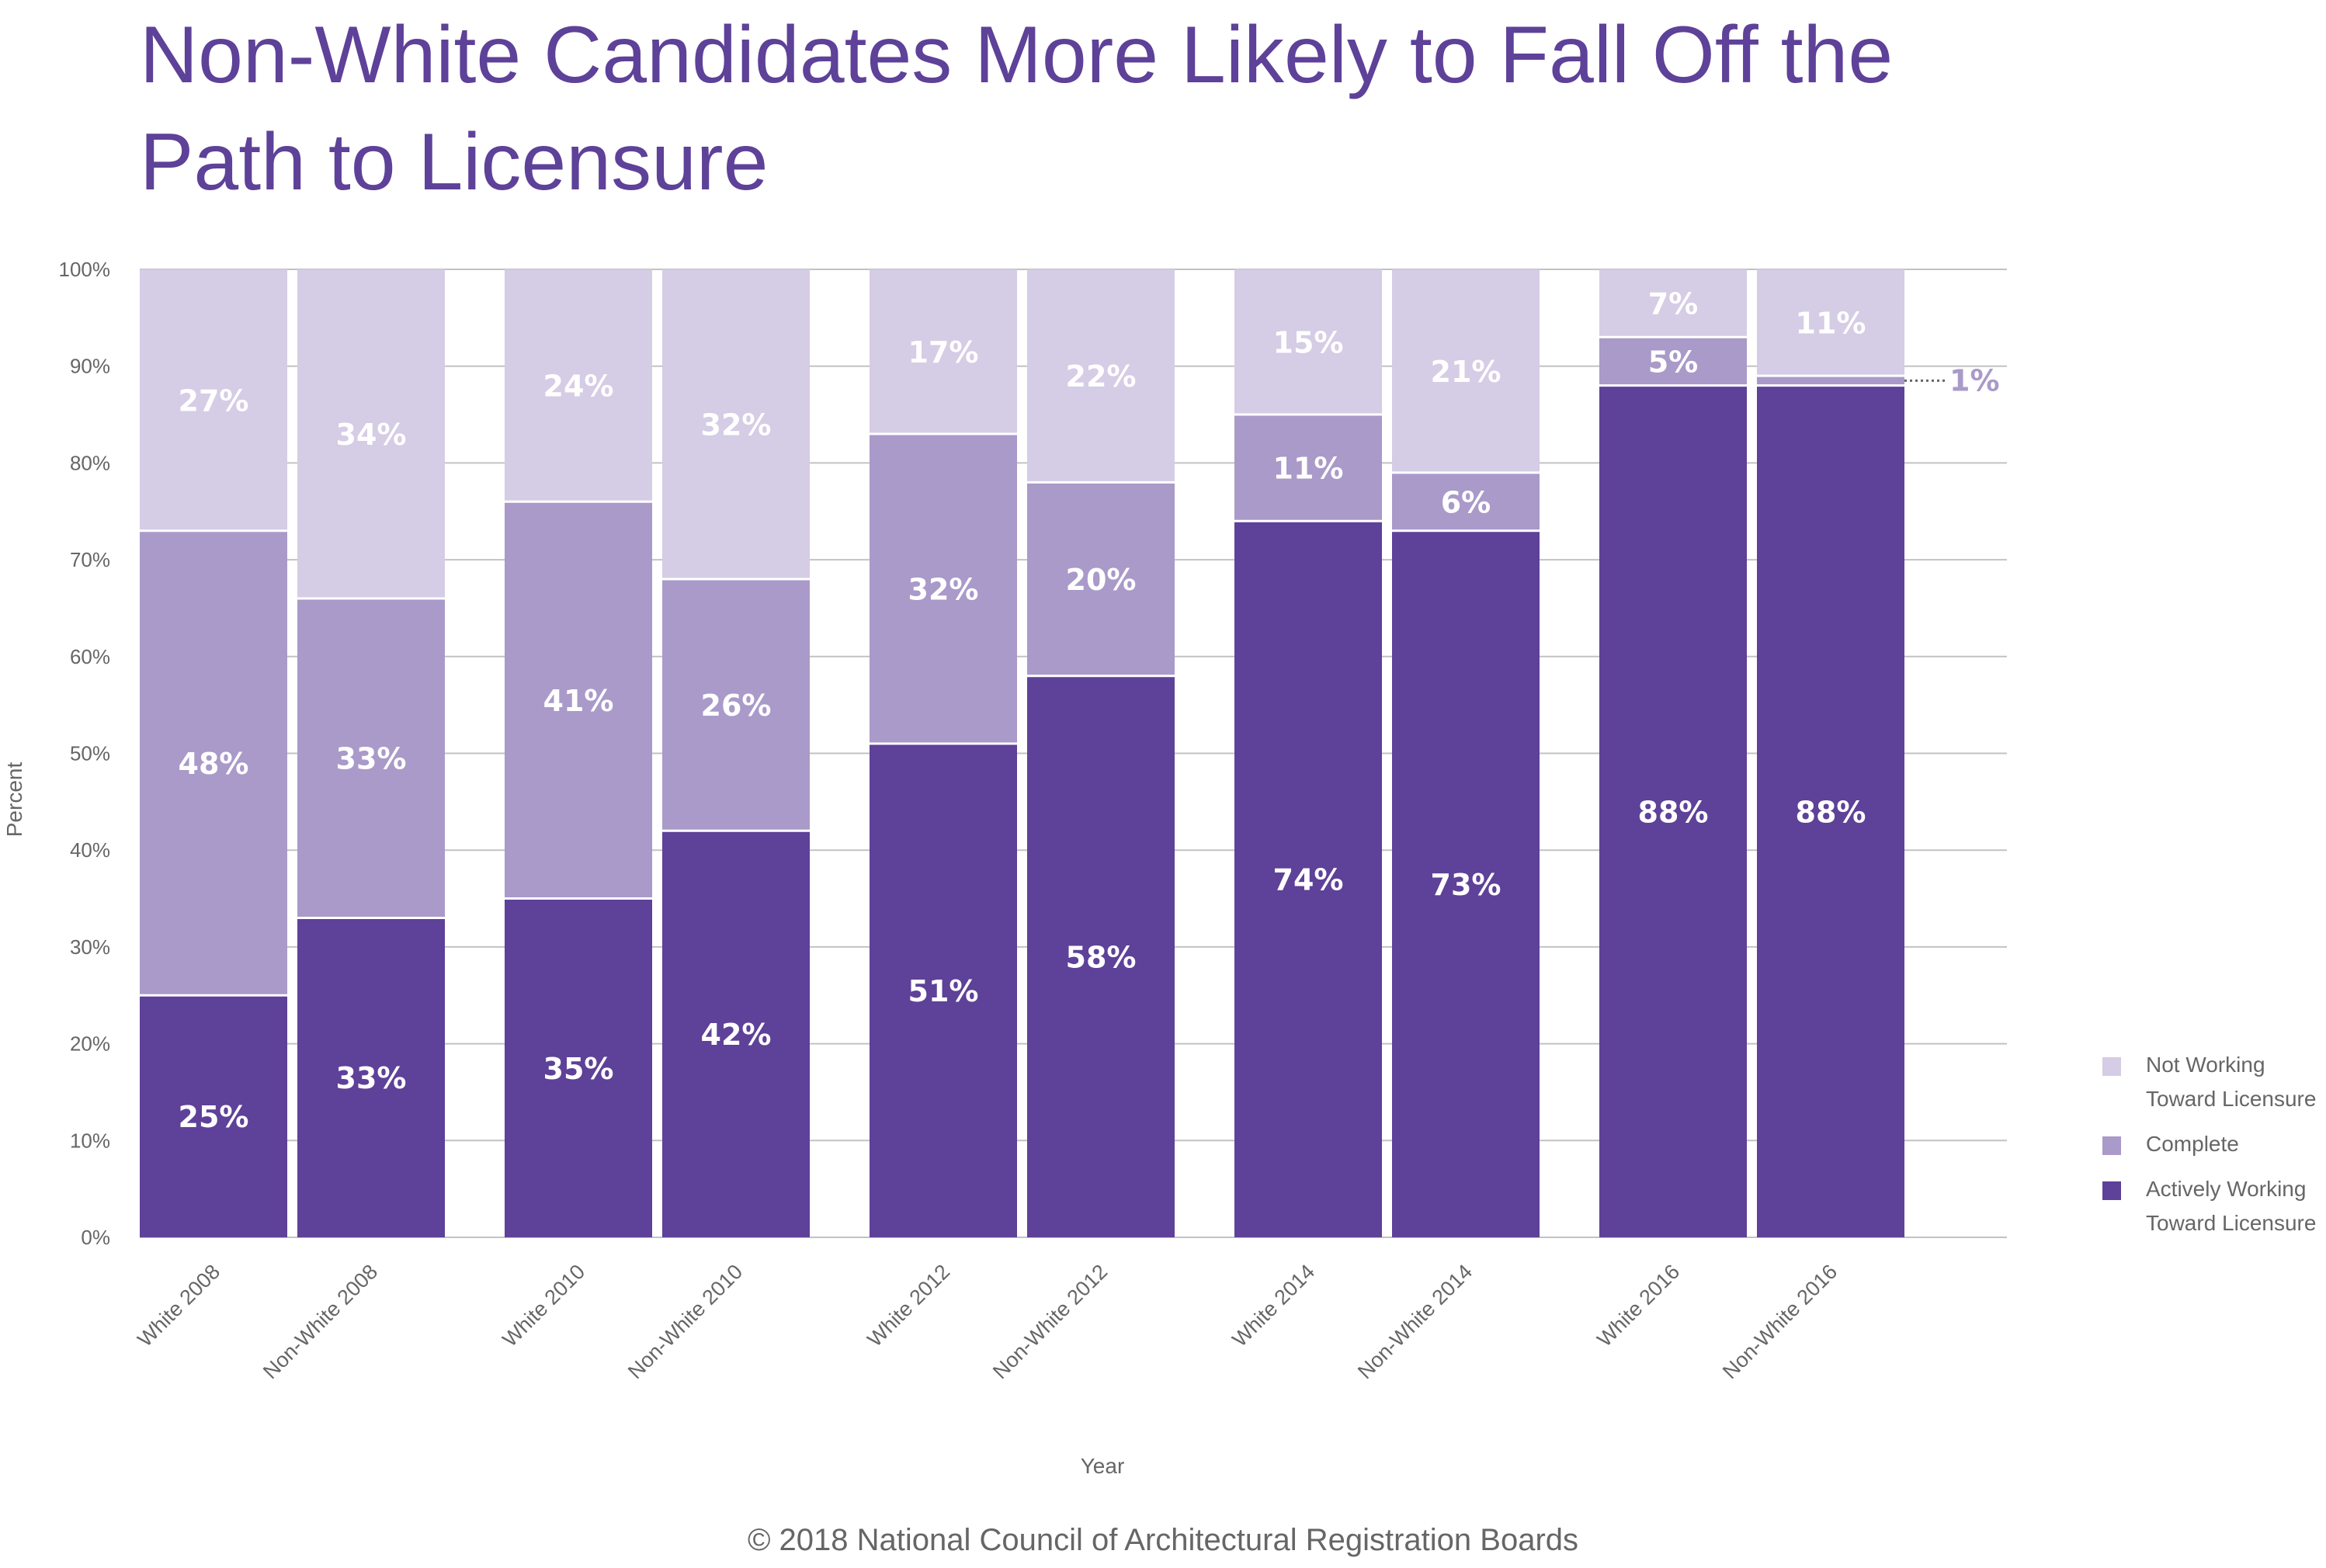 The image size is (2326, 1568). I want to click on data-label: 21%, so click(1466, 372).